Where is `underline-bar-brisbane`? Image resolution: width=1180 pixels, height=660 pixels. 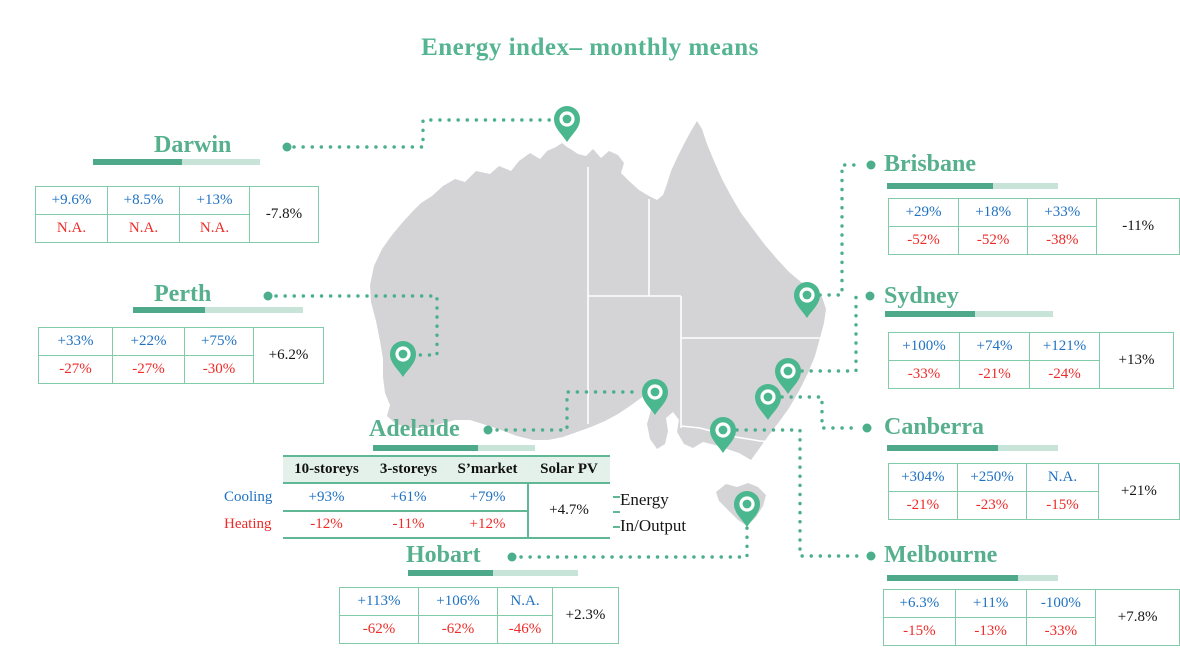
underline-bar-brisbane is located at coordinates (972, 186).